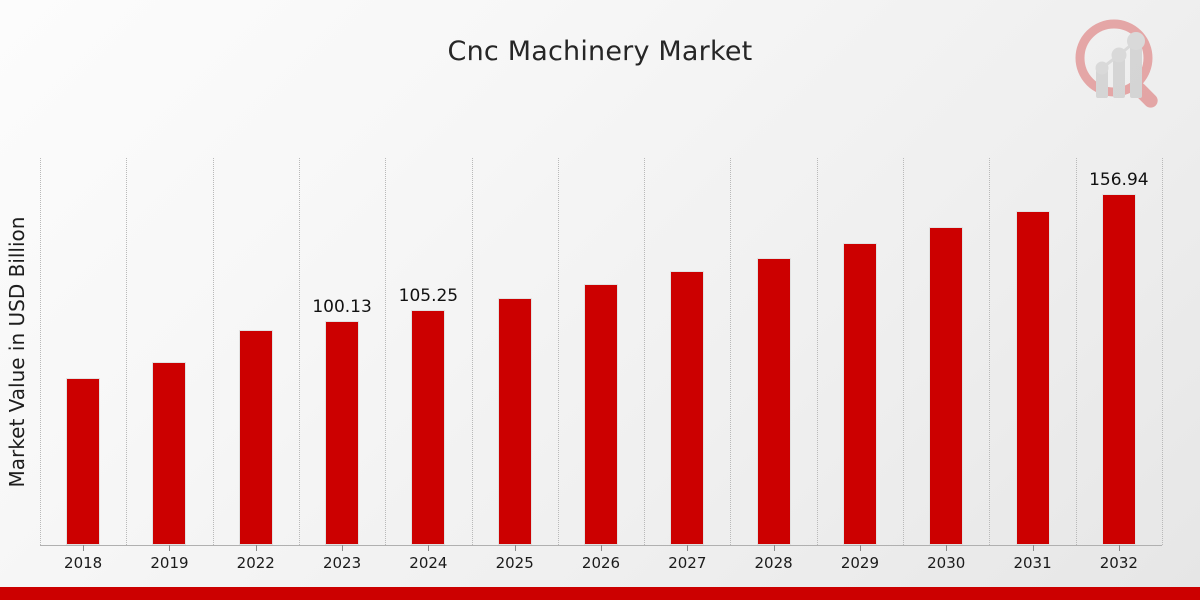 Image resolution: width=1200 pixels, height=600 pixels. Describe the element at coordinates (342, 563) in the screenshot. I see `x-tick-label-2023: 2023` at that location.